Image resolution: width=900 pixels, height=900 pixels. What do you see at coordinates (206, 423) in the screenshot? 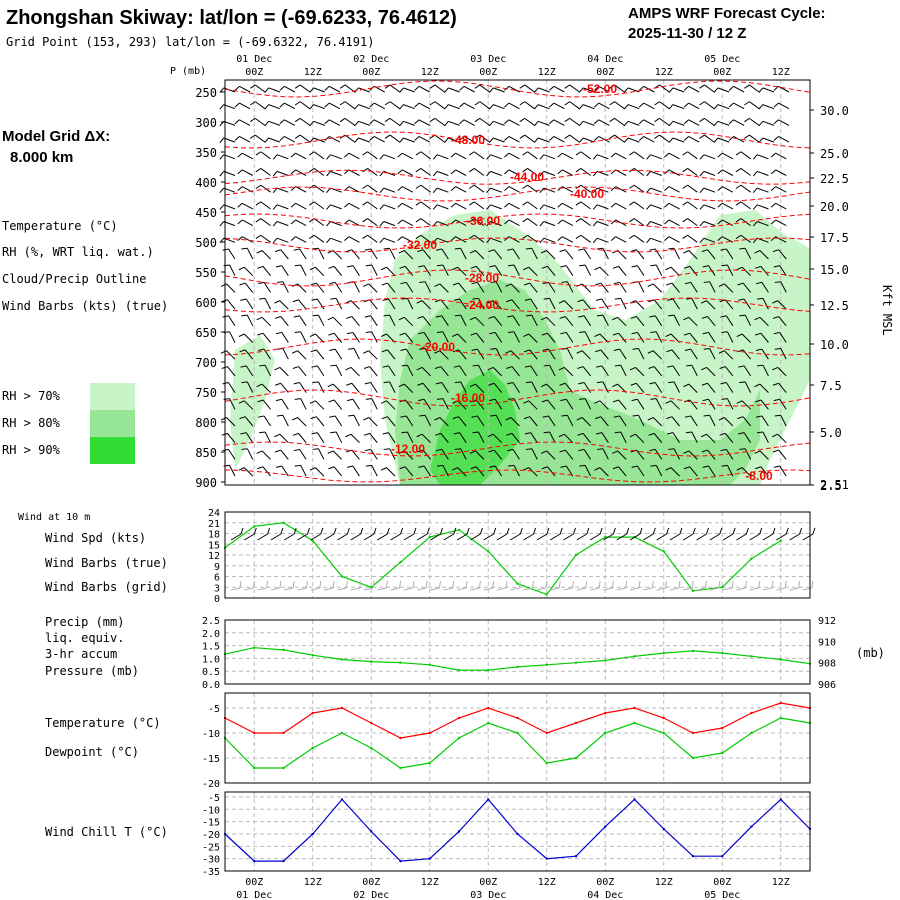
I see `pressure-tick-label: 800` at bounding box center [206, 423].